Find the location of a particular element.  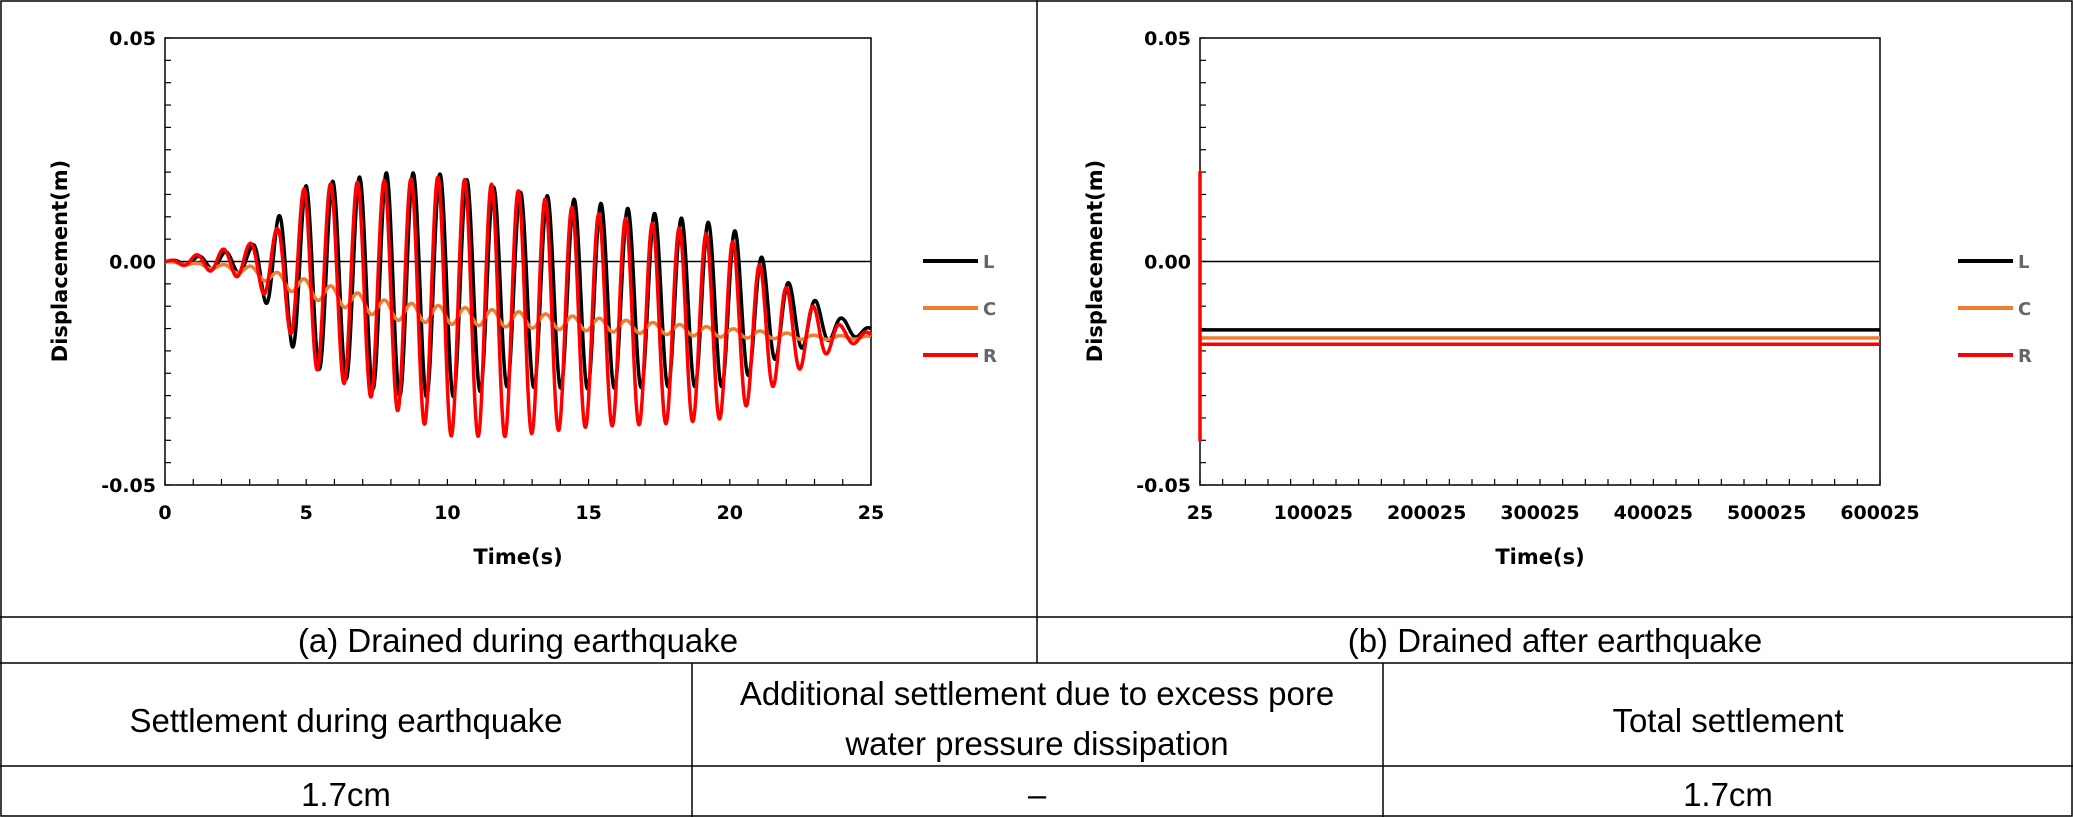

value-settlement-during: 1.7cm is located at coordinates (346, 794).